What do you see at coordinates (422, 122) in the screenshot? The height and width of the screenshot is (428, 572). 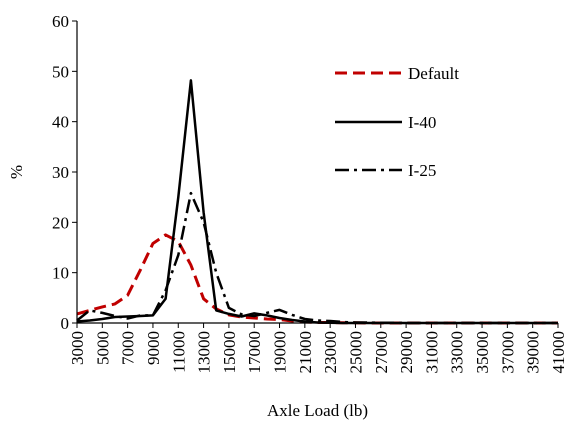 I see `legend-label-i-40: I-40` at bounding box center [422, 122].